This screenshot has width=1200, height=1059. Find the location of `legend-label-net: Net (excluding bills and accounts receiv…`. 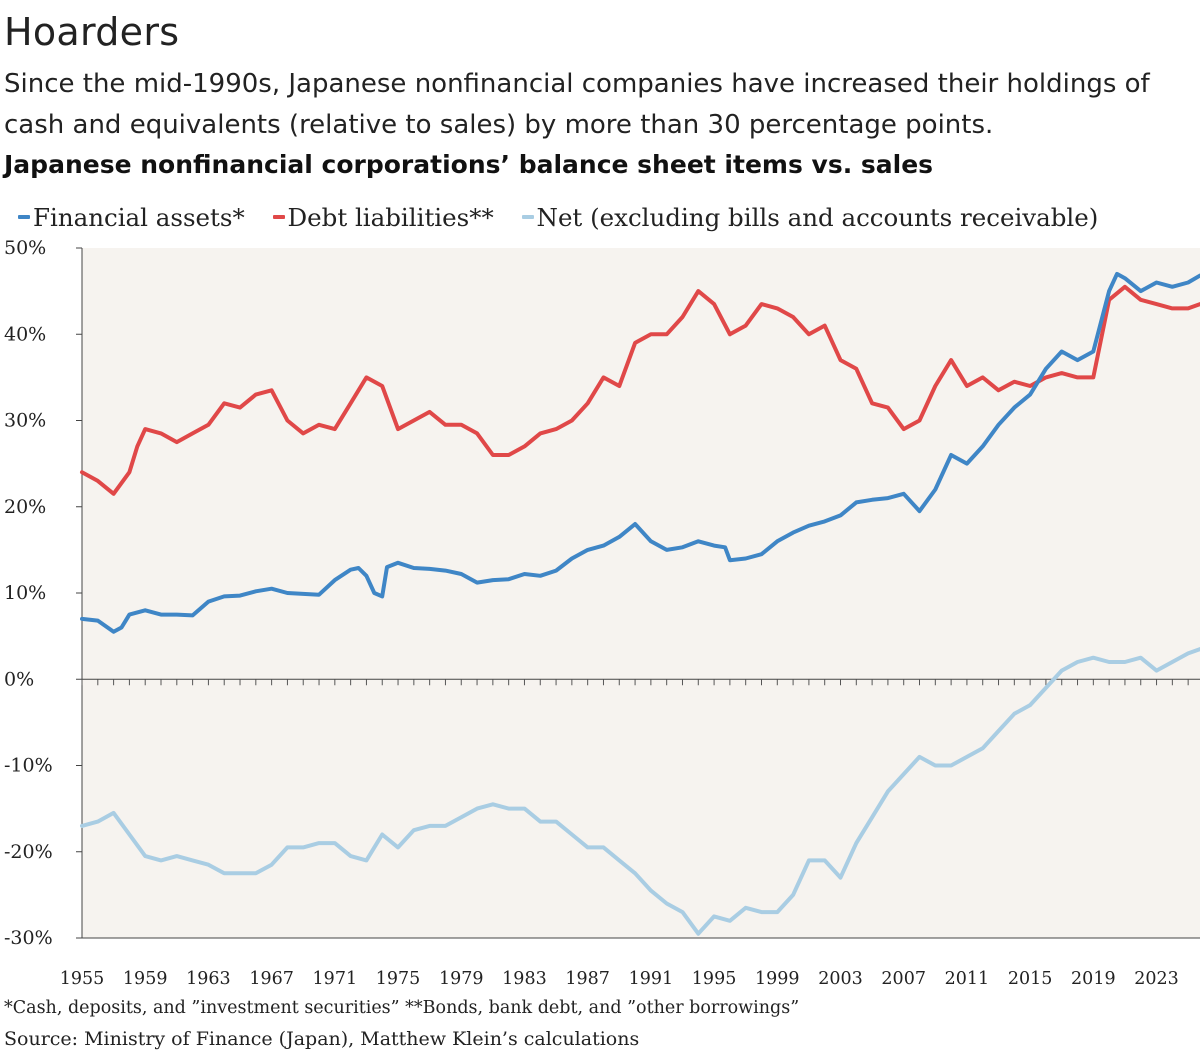

legend-label-net: Net (excluding bills and accounts receiv… is located at coordinates (817, 217).